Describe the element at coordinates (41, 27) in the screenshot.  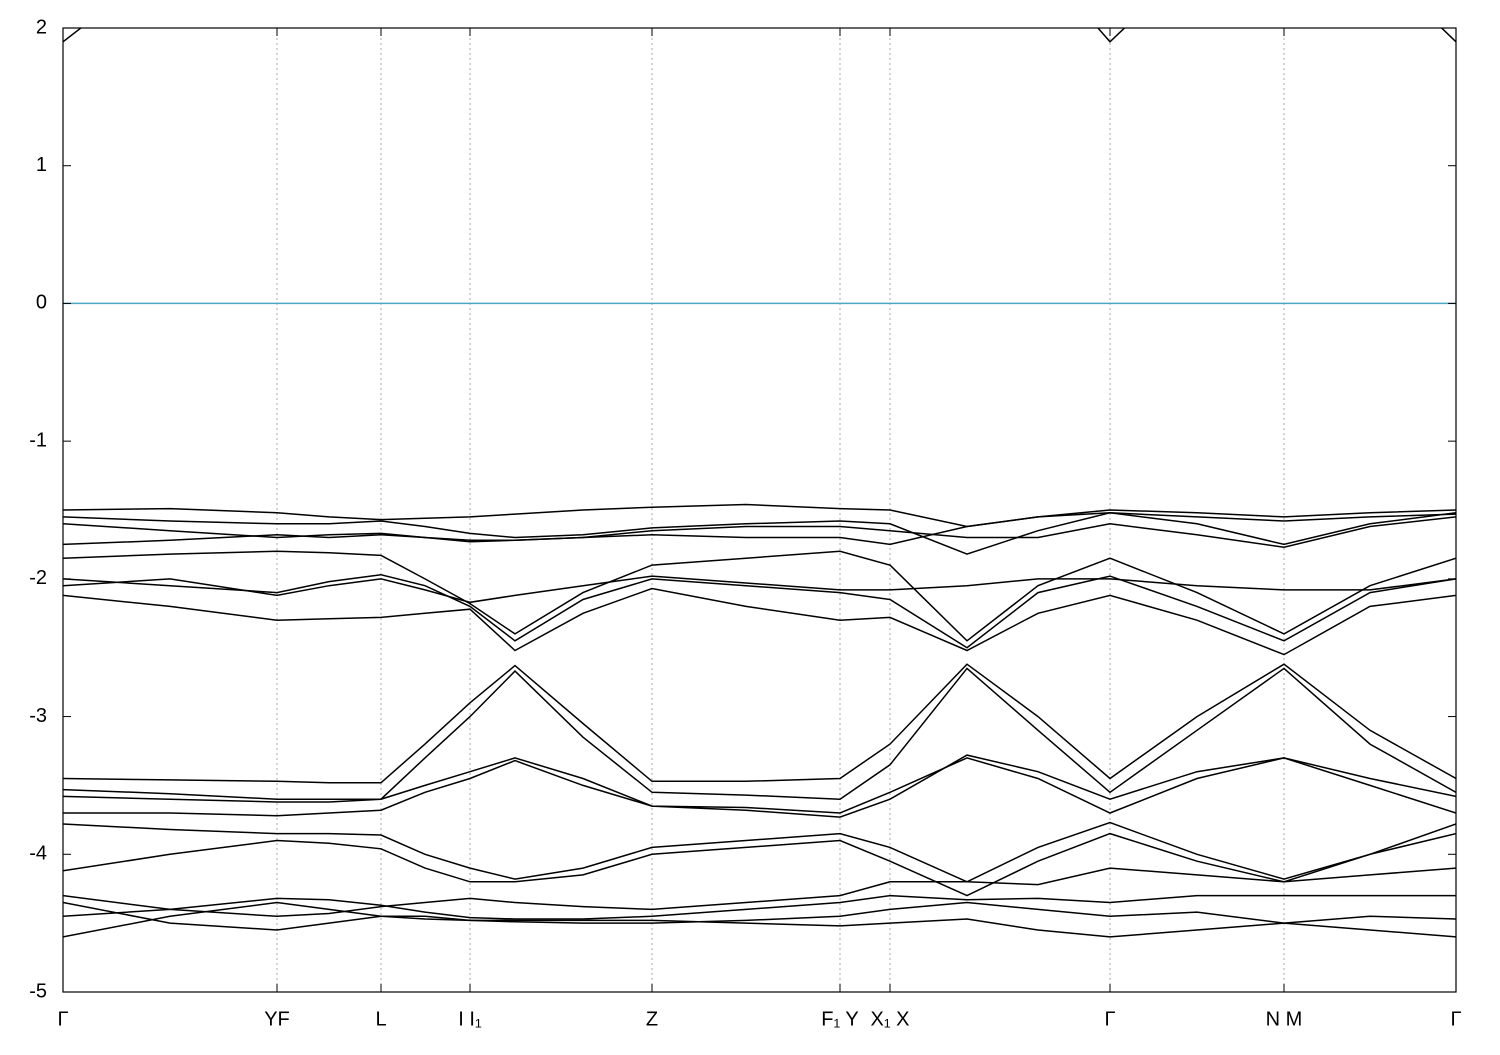
I see `y-tick-label: 2` at that location.